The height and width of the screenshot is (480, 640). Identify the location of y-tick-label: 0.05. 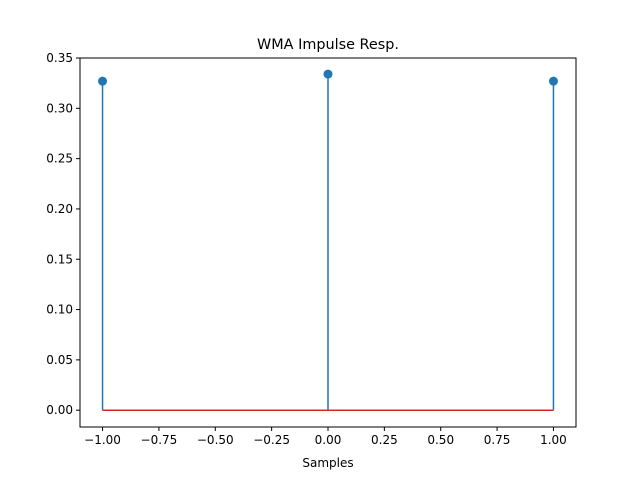
(59, 360).